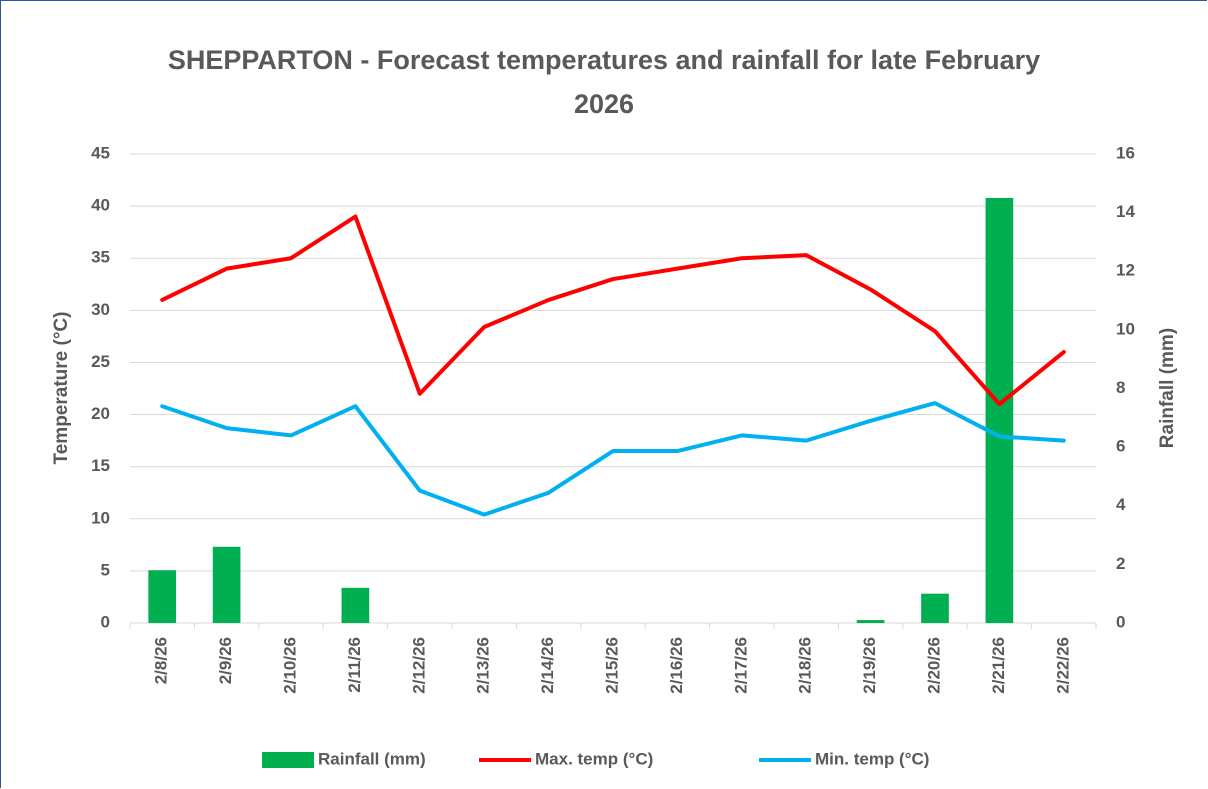  What do you see at coordinates (288, 760) in the screenshot?
I see `legend-swatch` at bounding box center [288, 760].